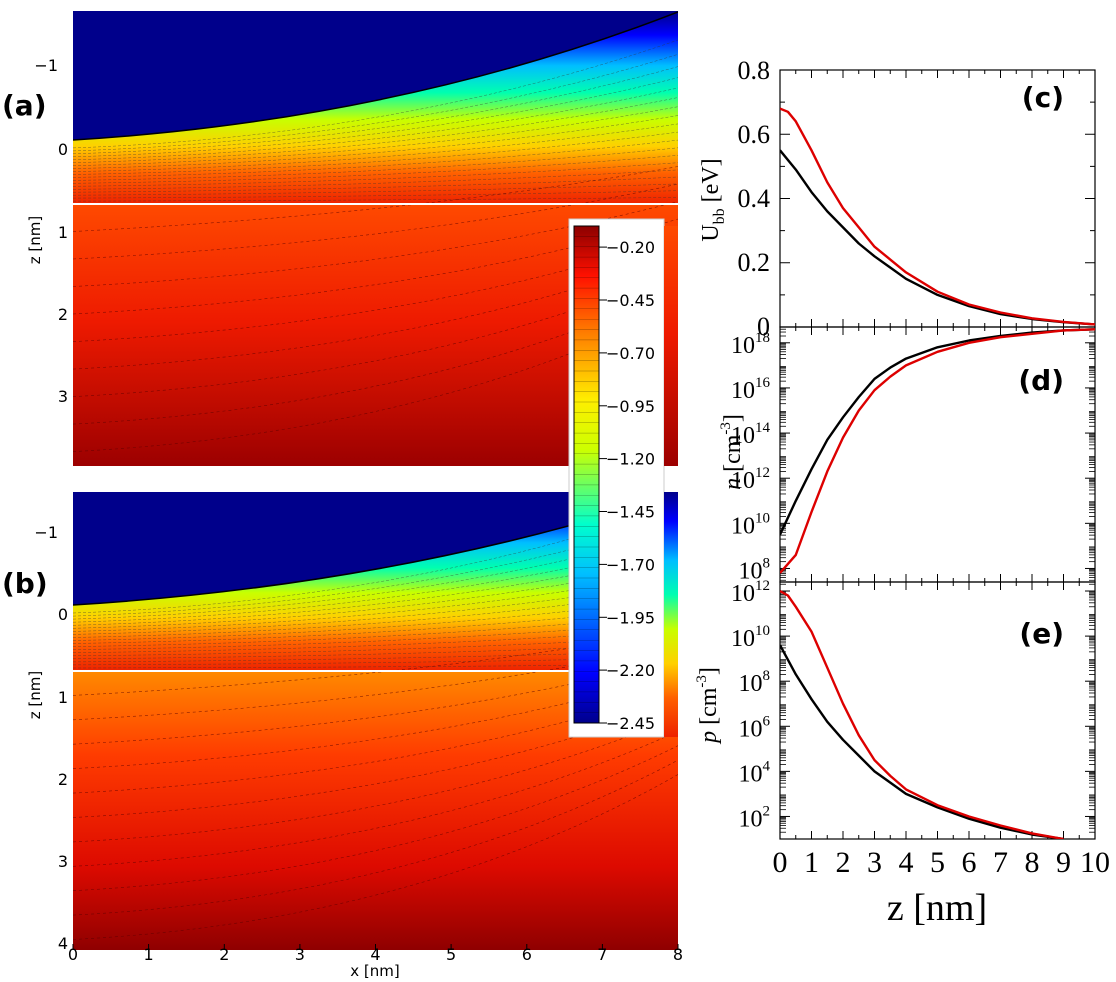  What do you see at coordinates (937, 862) in the screenshot?
I see `panel-e-xtick: 5` at bounding box center [937, 862].